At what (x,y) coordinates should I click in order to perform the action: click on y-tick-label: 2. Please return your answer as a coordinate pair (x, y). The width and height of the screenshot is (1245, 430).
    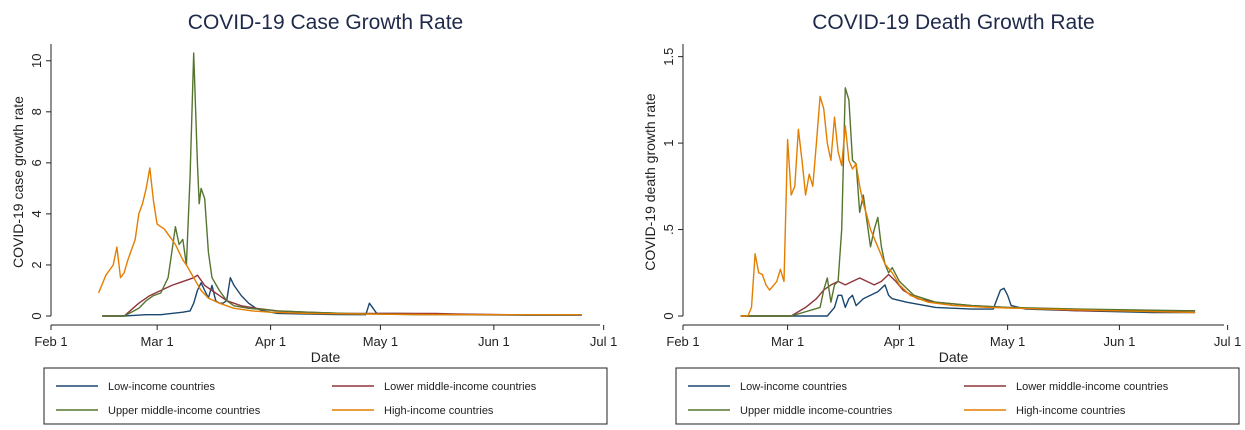
    Looking at the image, I should click on (36, 264).